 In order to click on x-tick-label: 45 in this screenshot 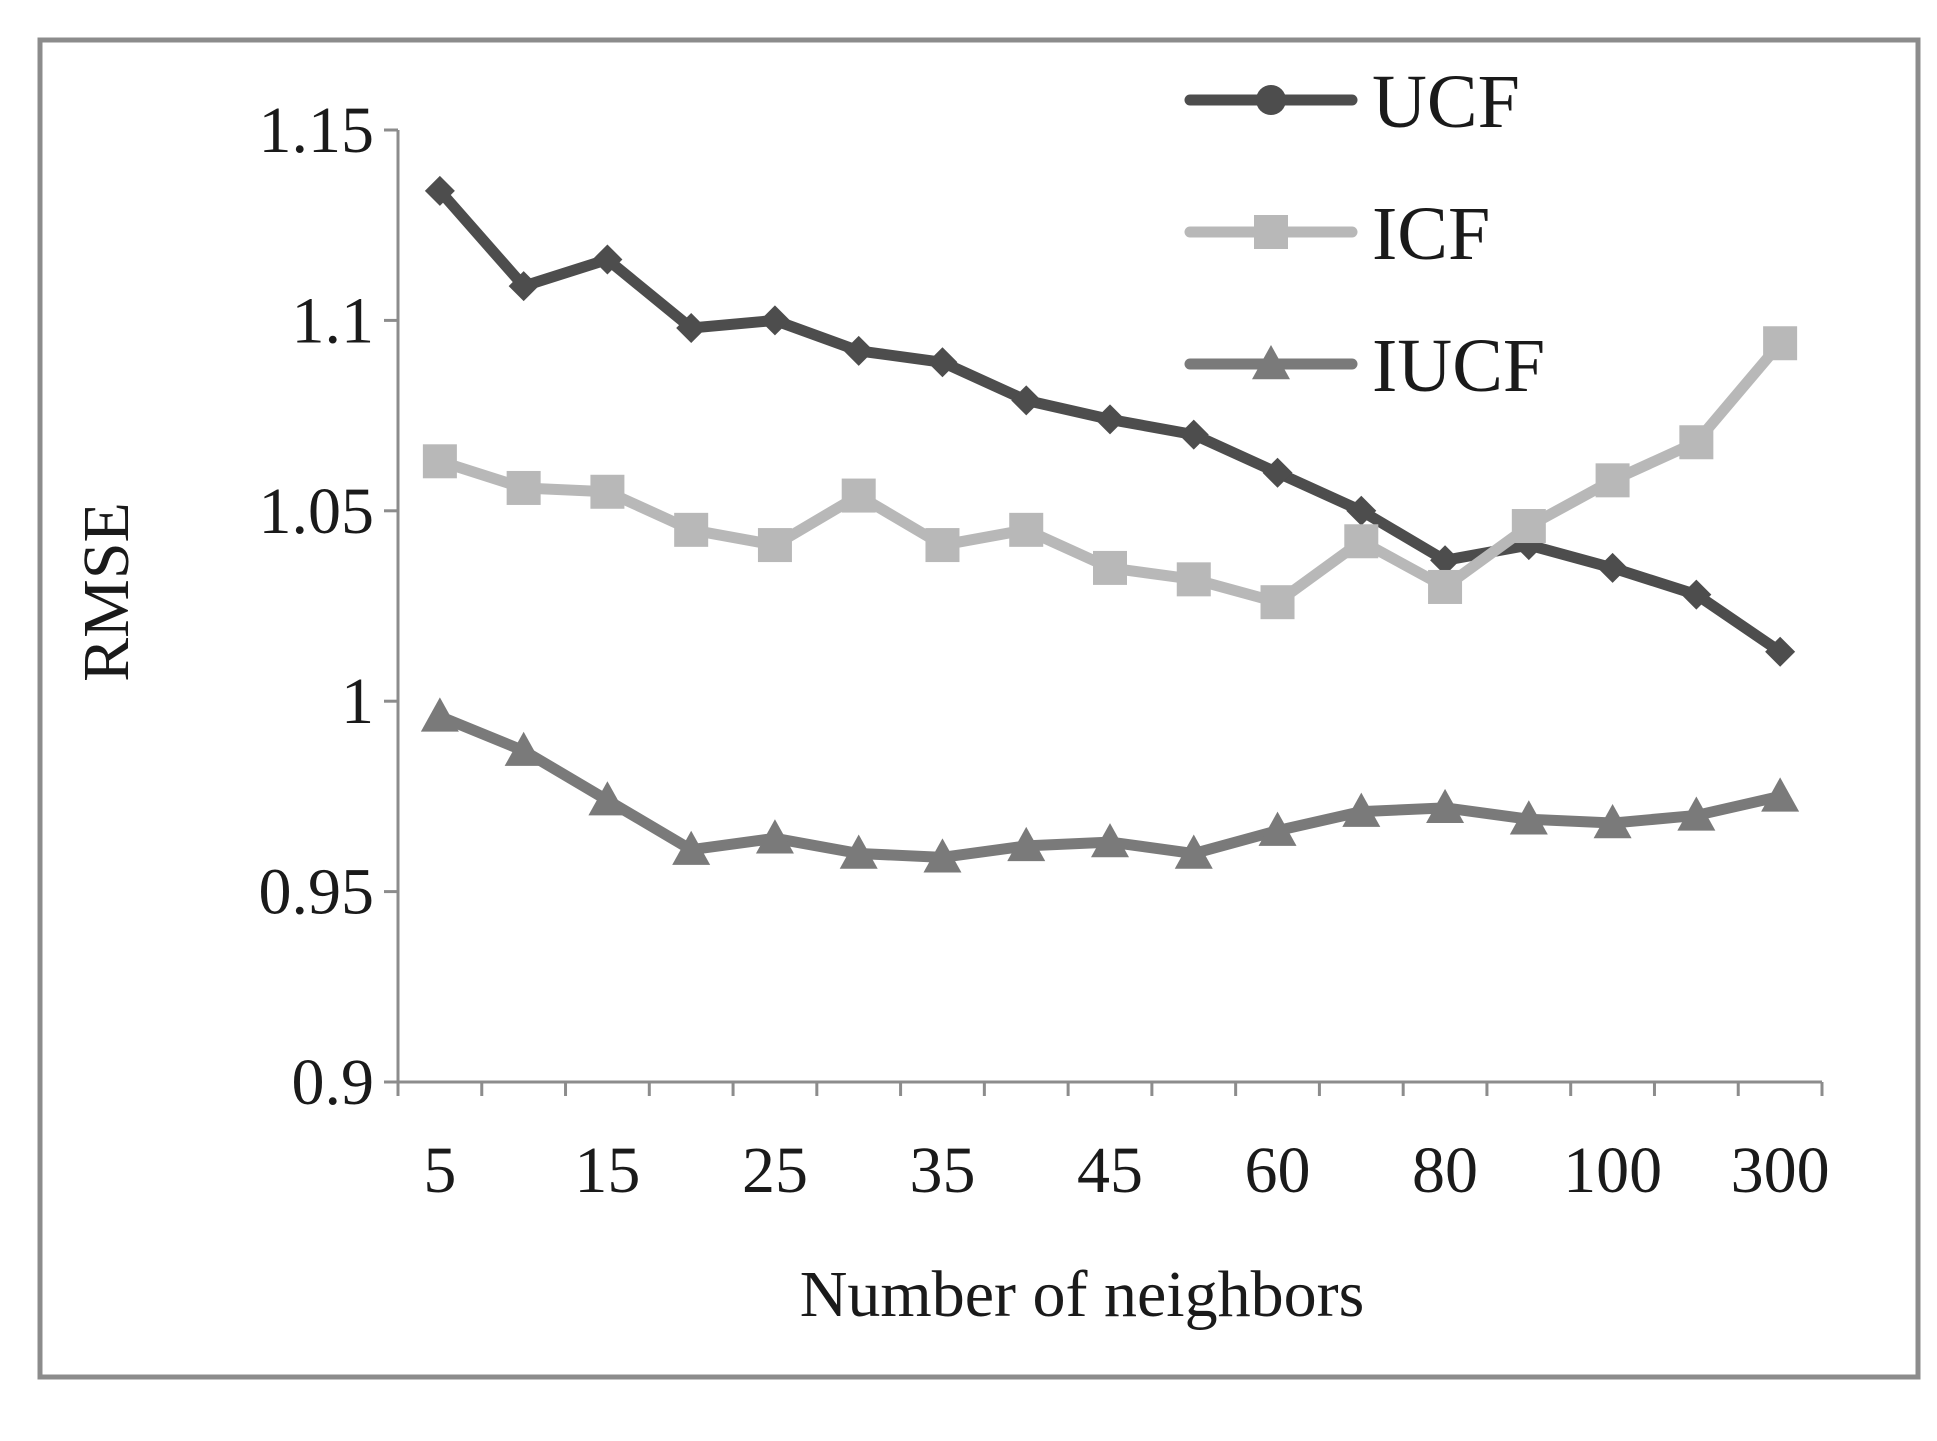, I will do `click(1110, 1170)`.